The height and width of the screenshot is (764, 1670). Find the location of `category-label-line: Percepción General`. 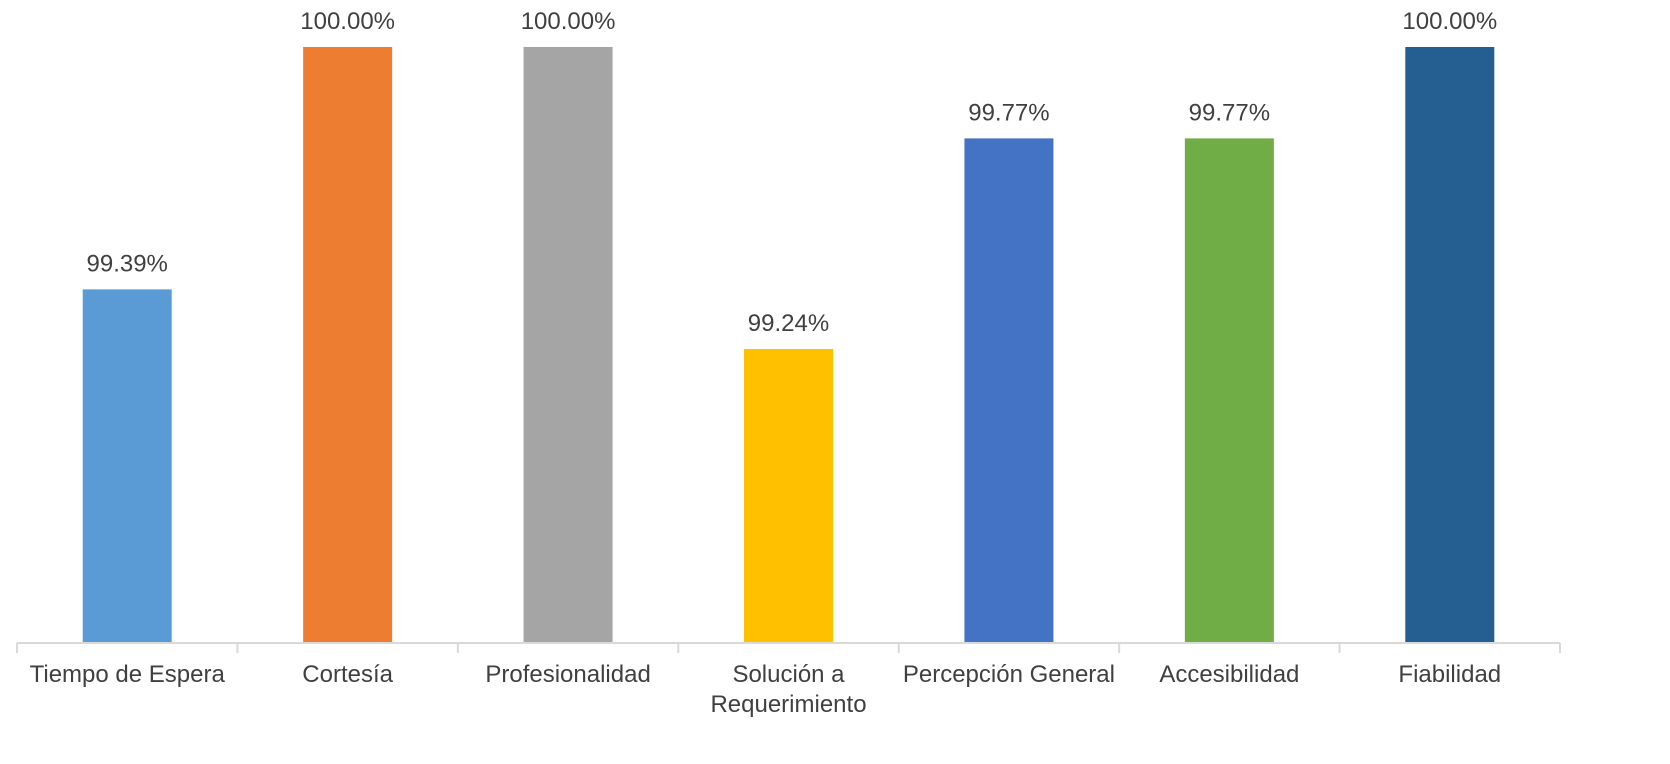

category-label-line: Percepción General is located at coordinates (1009, 674).